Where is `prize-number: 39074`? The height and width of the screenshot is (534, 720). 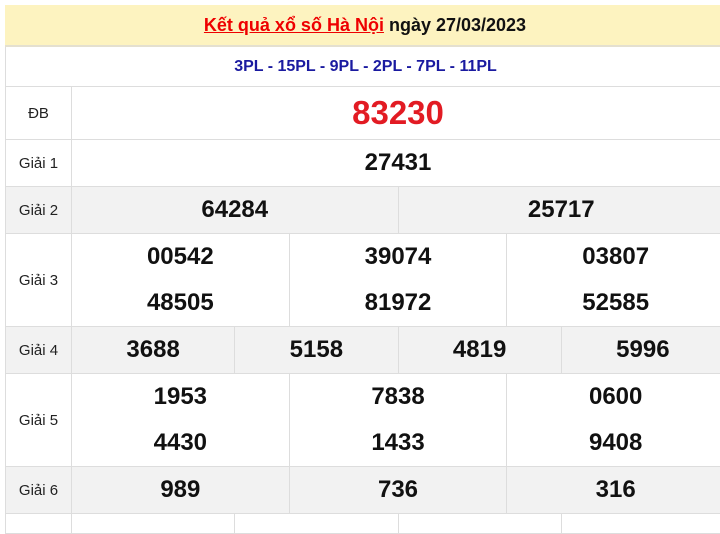
prize-number: 39074 is located at coordinates (399, 257).